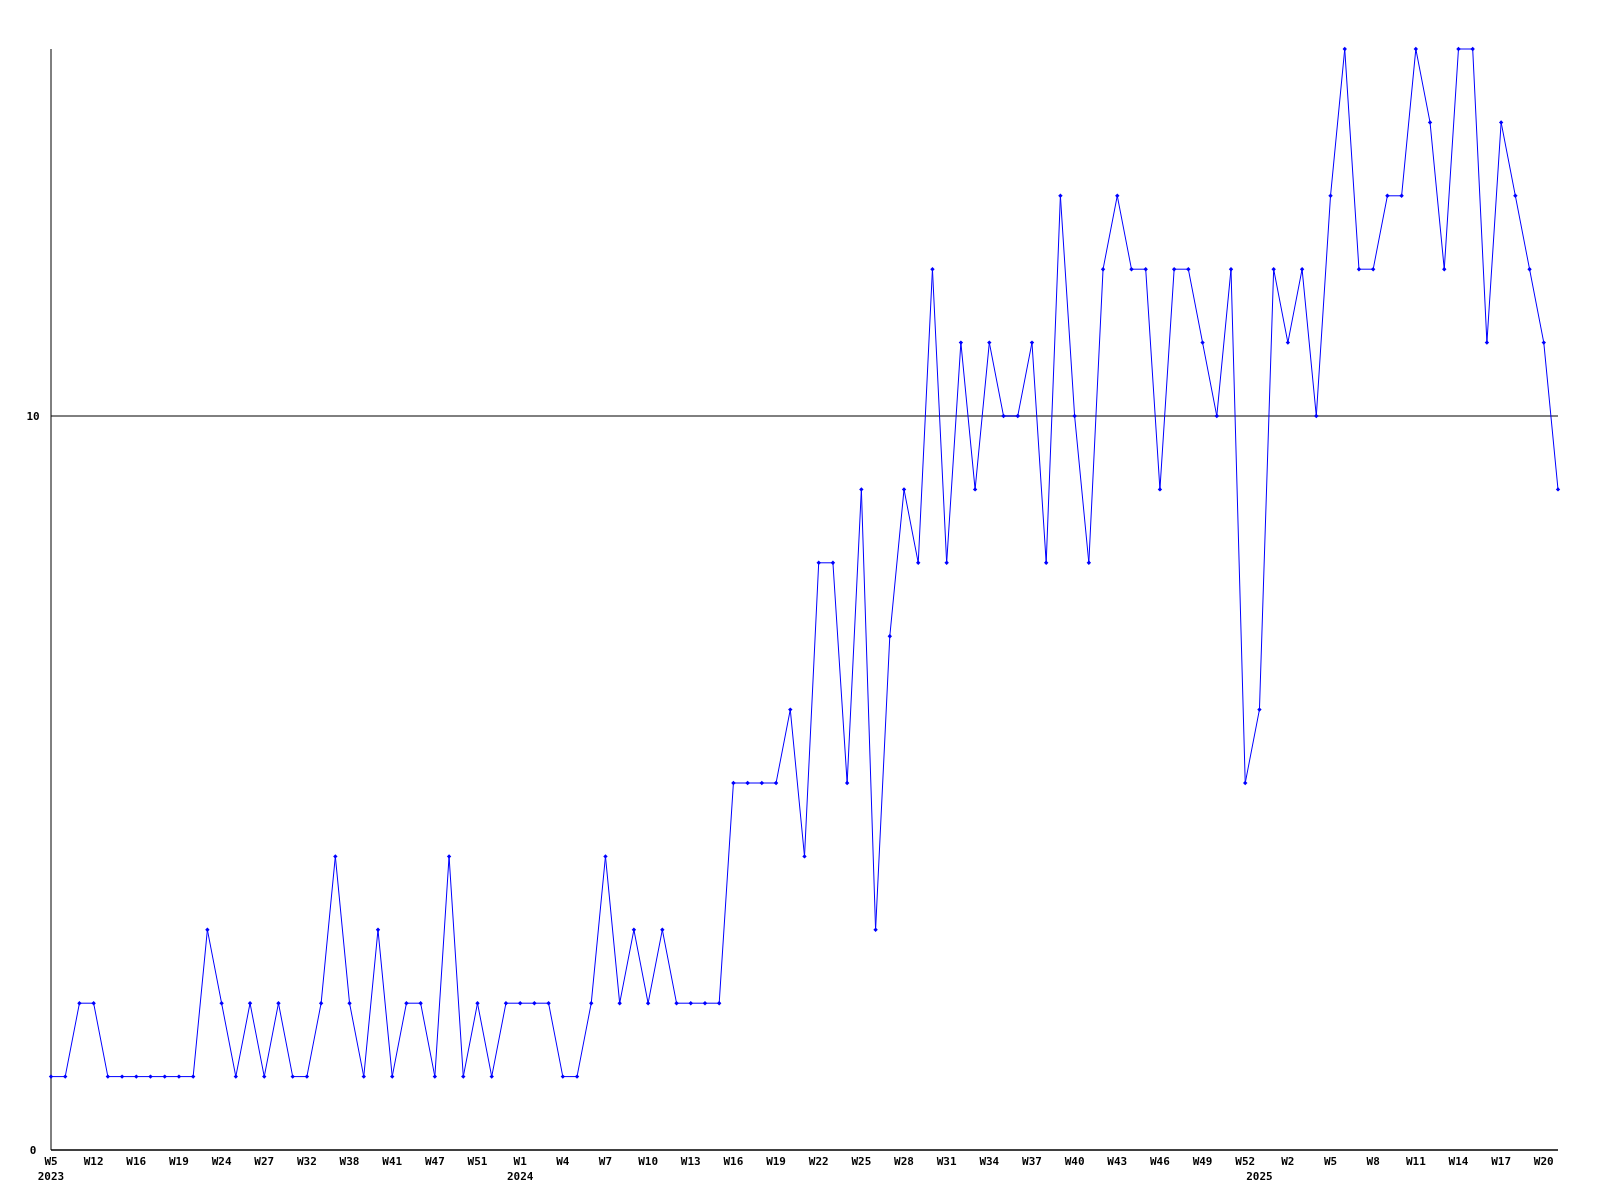 The image size is (1600, 1200). What do you see at coordinates (392, 1161) in the screenshot?
I see `x-tick-label: W41` at bounding box center [392, 1161].